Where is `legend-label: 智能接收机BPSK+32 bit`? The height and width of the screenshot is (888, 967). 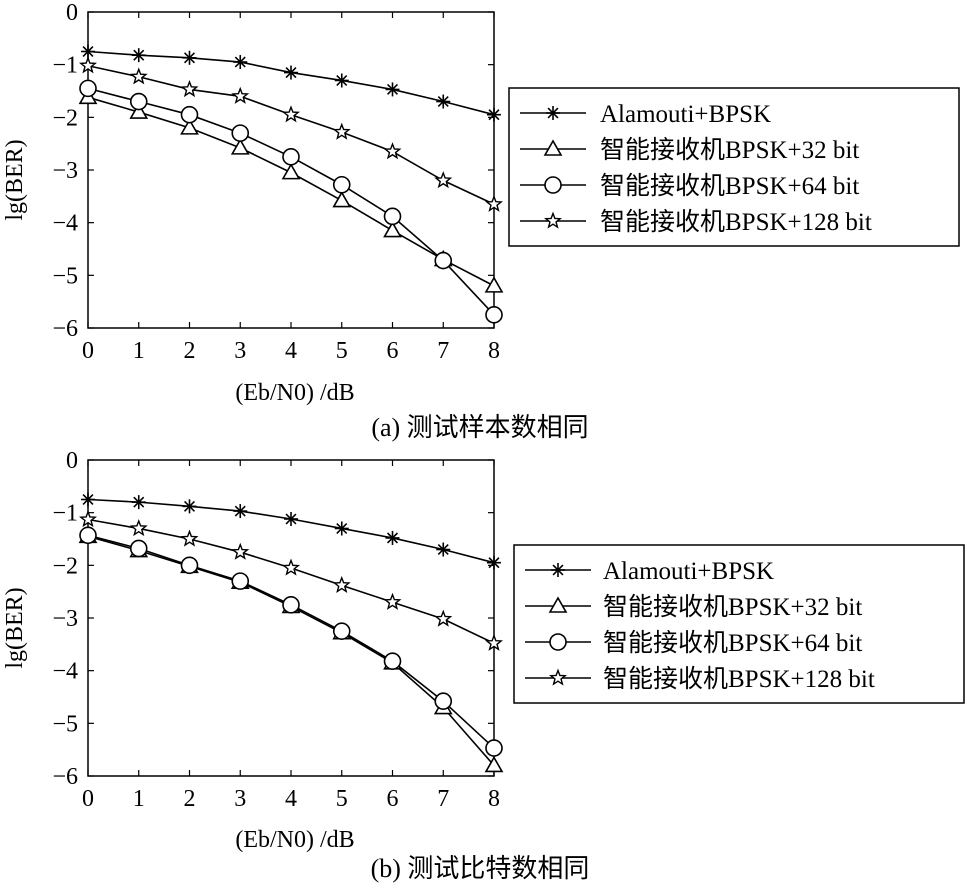 legend-label: 智能接收机BPSK+32 bit is located at coordinates (729, 150).